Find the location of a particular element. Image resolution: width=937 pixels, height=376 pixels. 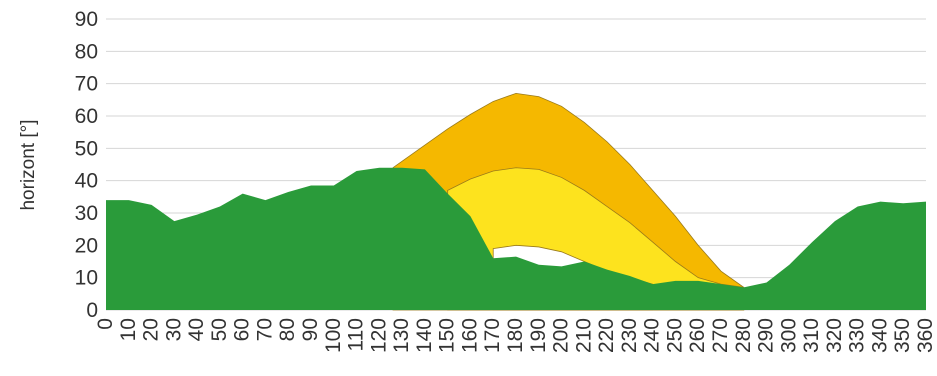

x-tick-label: 190 is located at coordinates (538, 335).